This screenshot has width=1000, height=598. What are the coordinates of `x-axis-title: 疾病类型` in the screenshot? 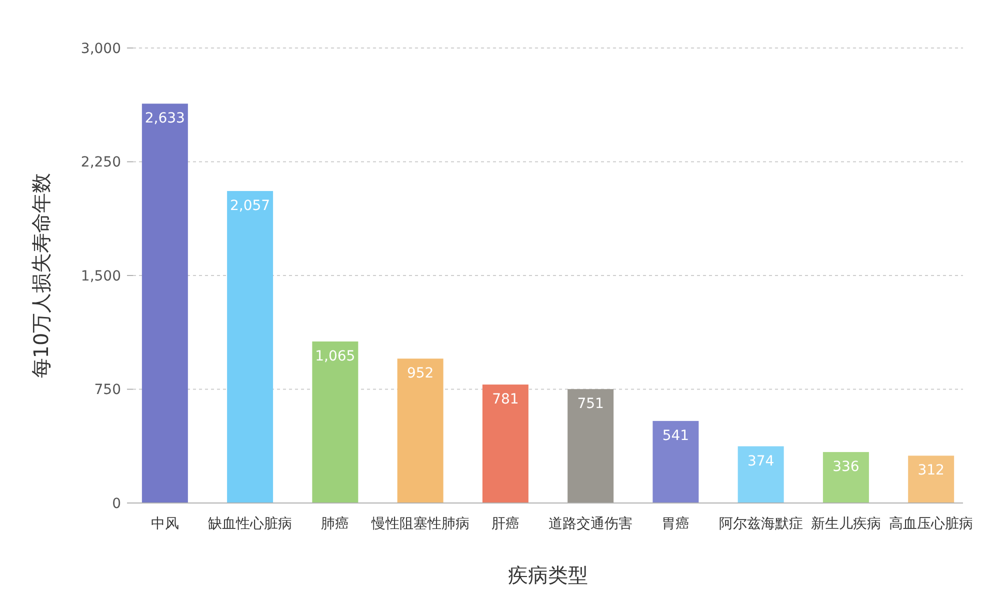 It's located at (548, 575).